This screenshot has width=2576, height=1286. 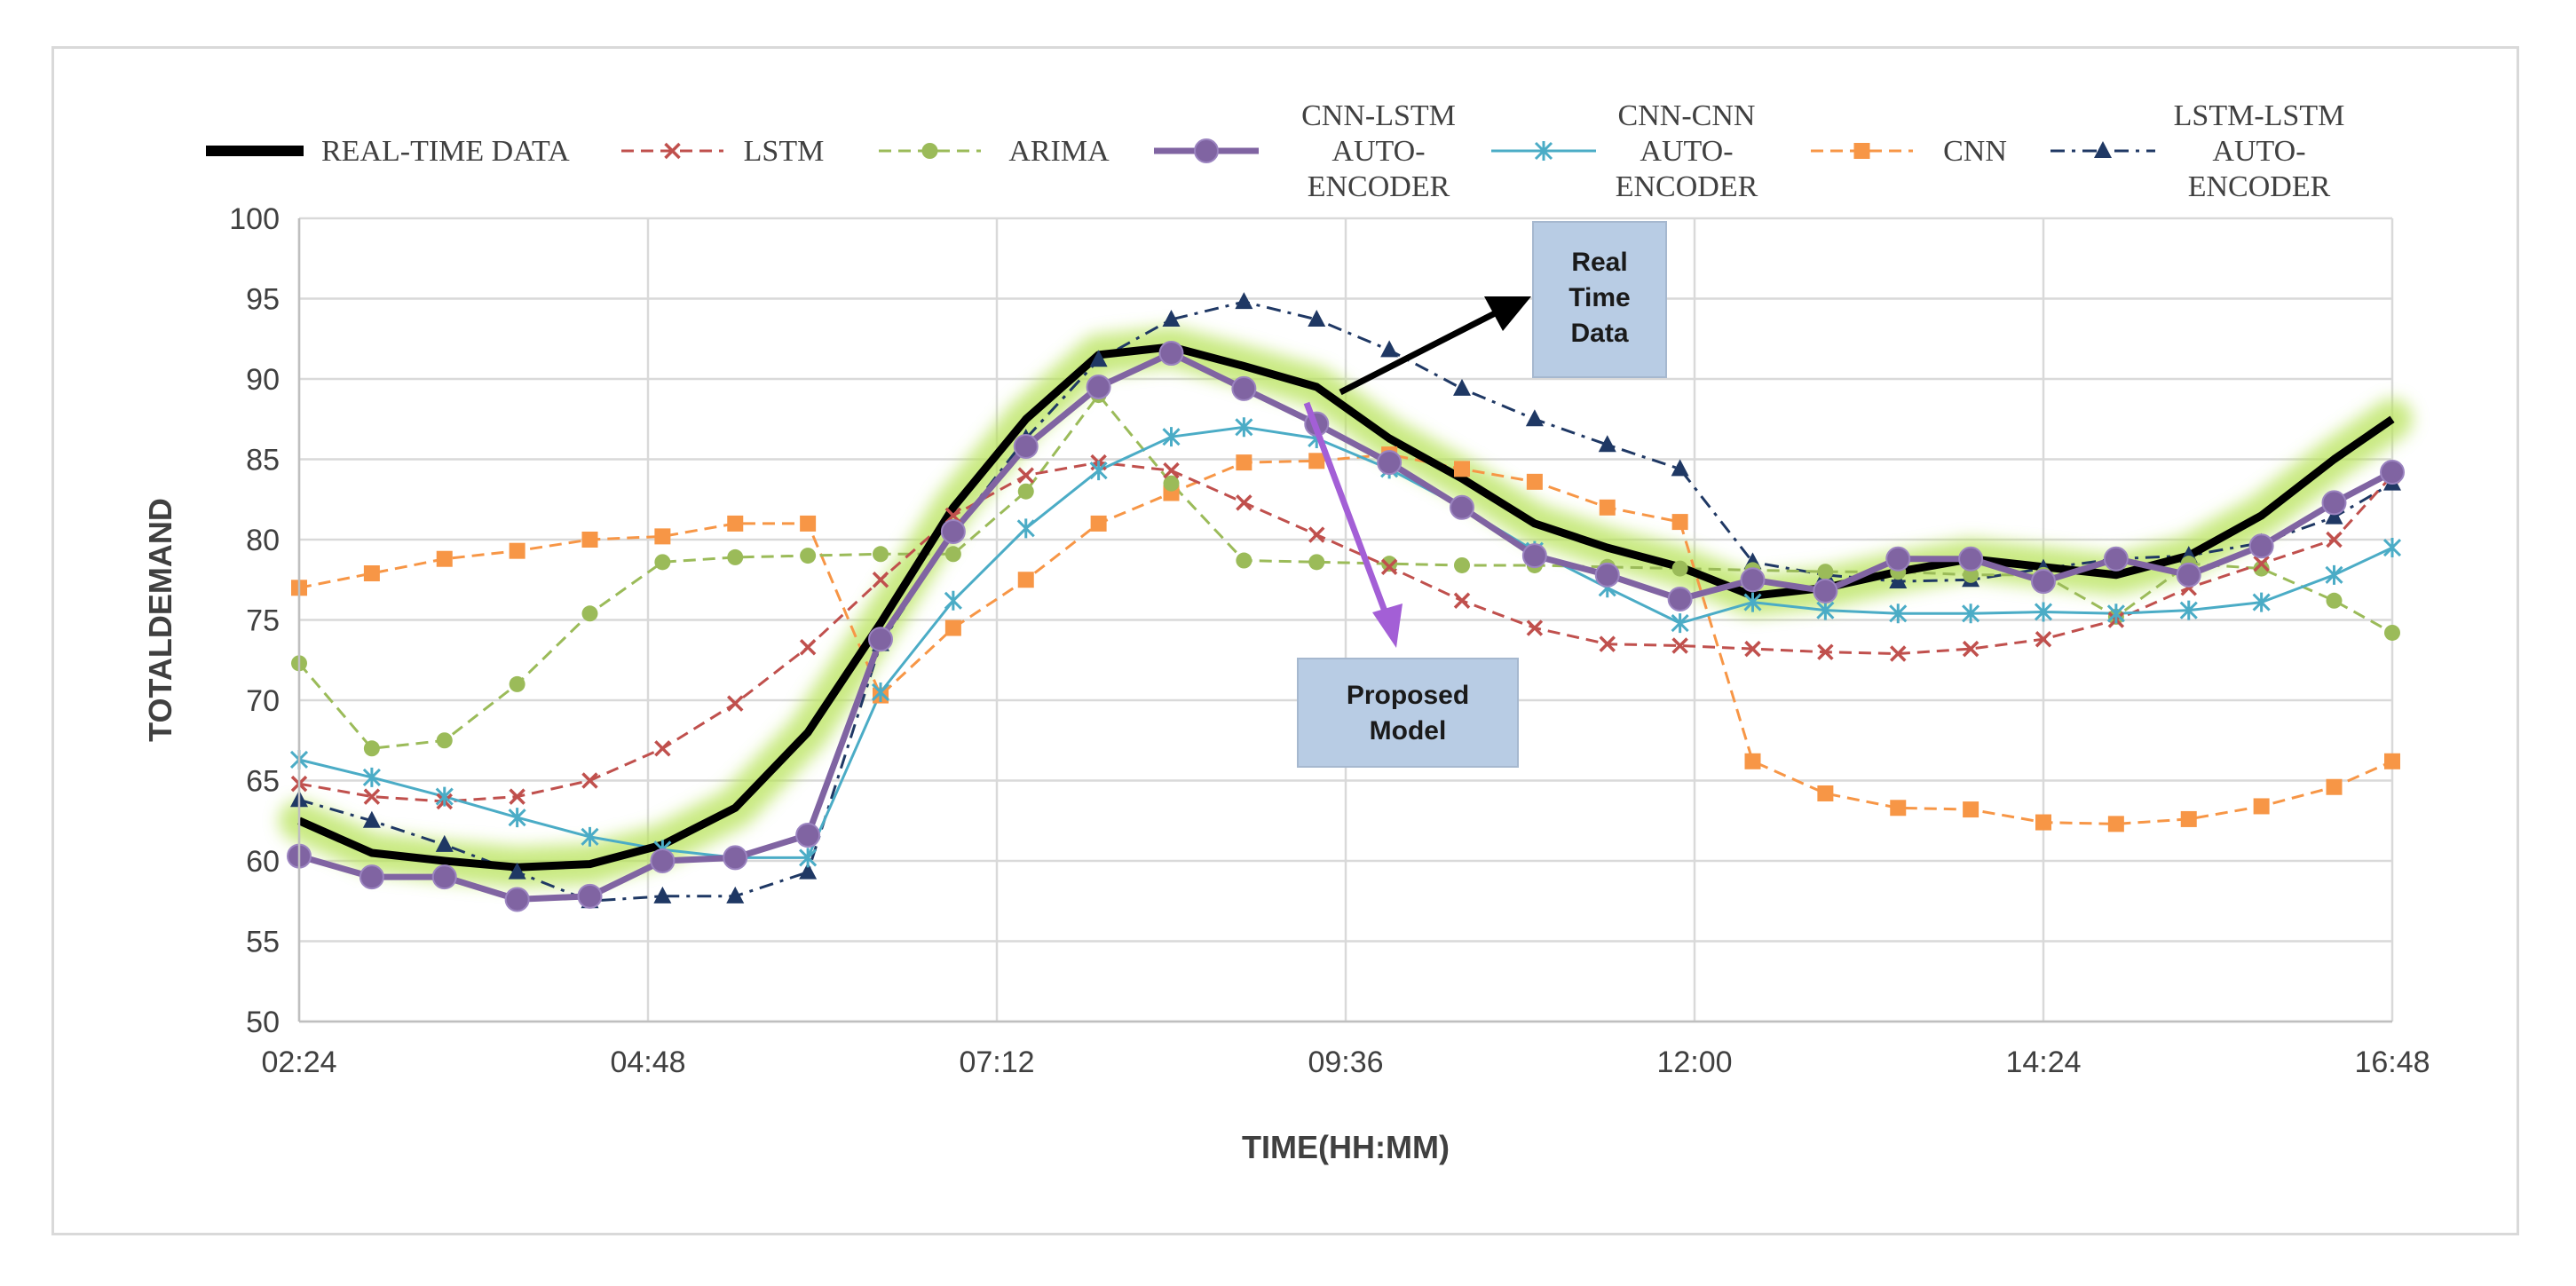 I want to click on y-tick-label: 65, so click(x=263, y=782).